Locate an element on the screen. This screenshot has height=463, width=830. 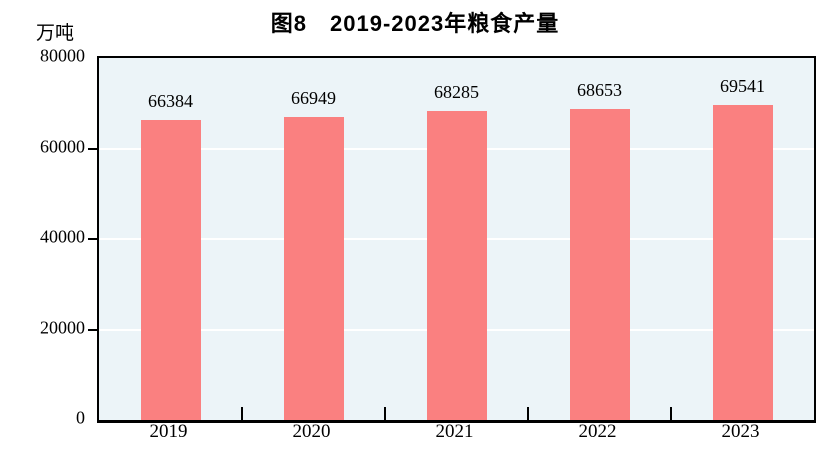
x-axis-tick-label: 2020 is located at coordinates (311, 431).